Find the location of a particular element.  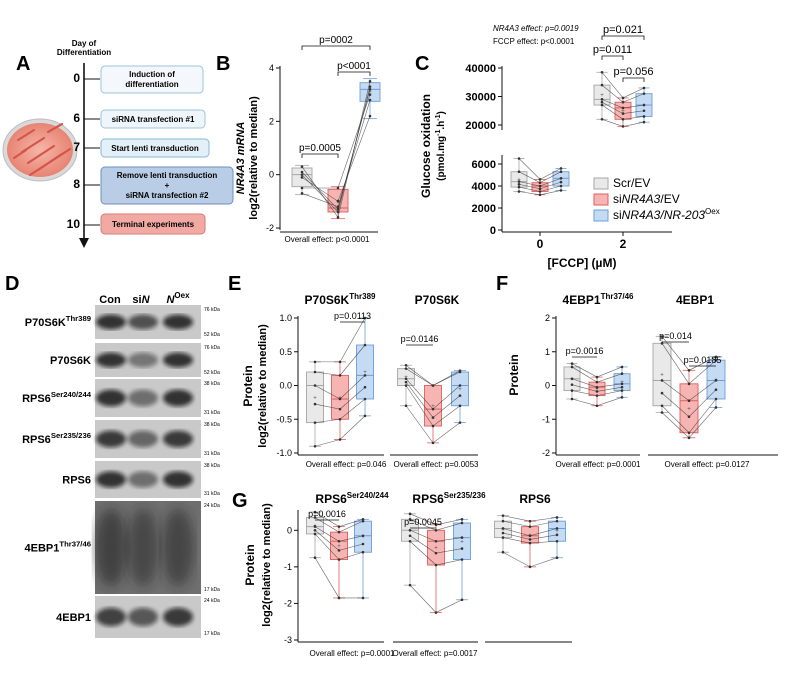

e-ytick-label: 0.5 is located at coordinates (285, 352).